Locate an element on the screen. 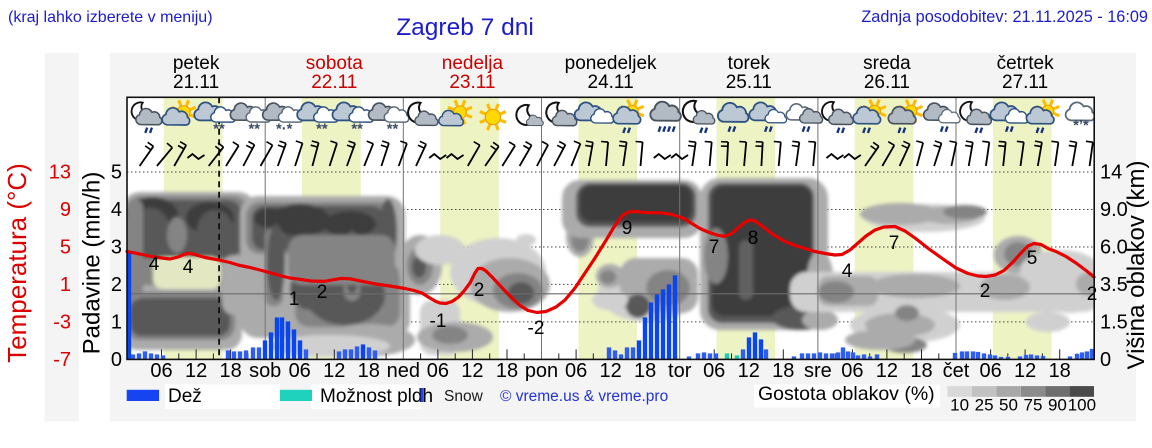 This screenshot has height=448, width=1152. svg-text: 8 is located at coordinates (753, 238).